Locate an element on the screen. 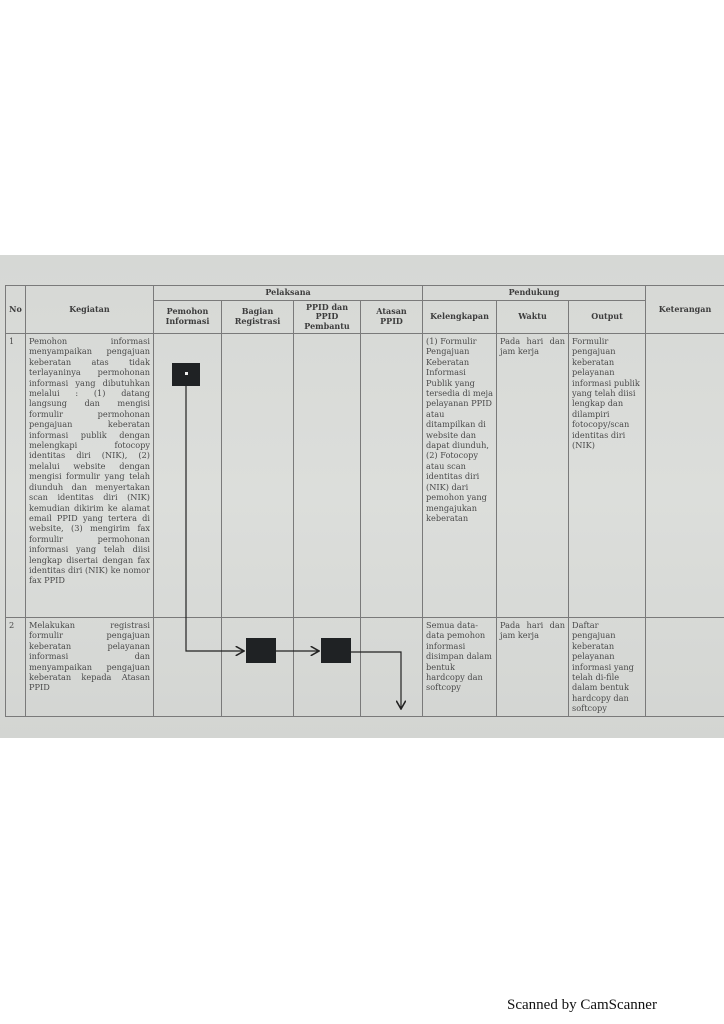  header-waktu: Waktu is located at coordinates (533, 316).